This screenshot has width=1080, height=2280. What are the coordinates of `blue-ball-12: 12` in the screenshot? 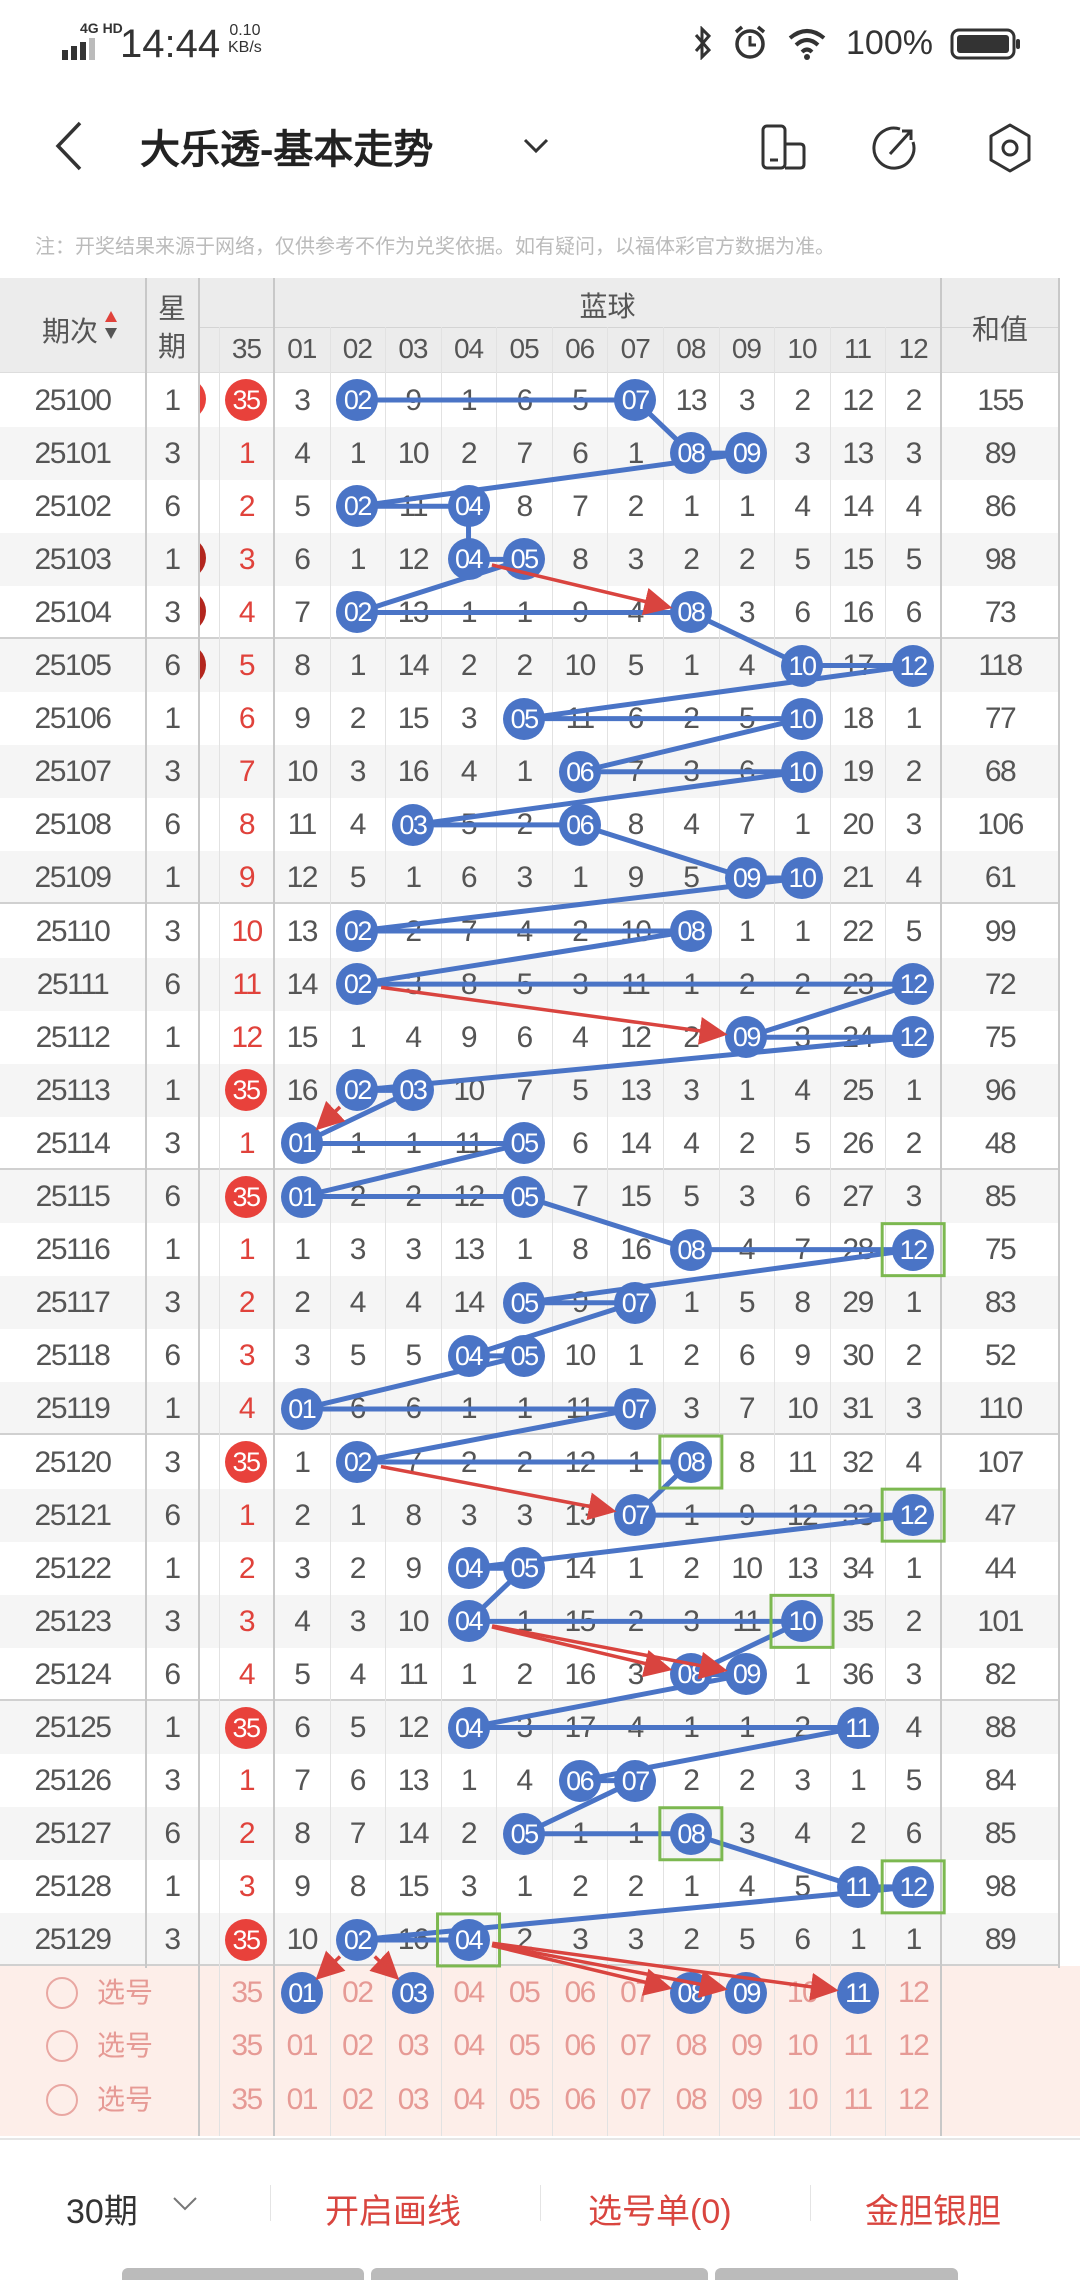 It's located at (913, 1515).